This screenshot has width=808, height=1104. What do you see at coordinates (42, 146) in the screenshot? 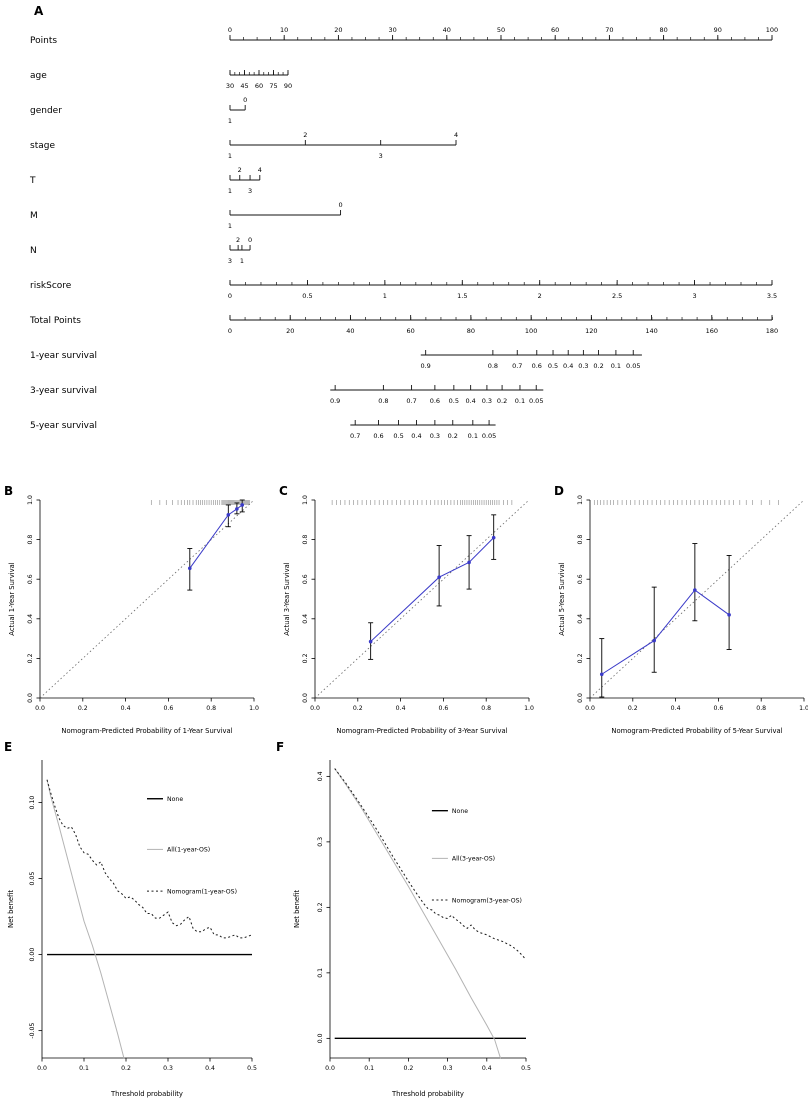
I see `svg-text: stage` at bounding box center [42, 146].